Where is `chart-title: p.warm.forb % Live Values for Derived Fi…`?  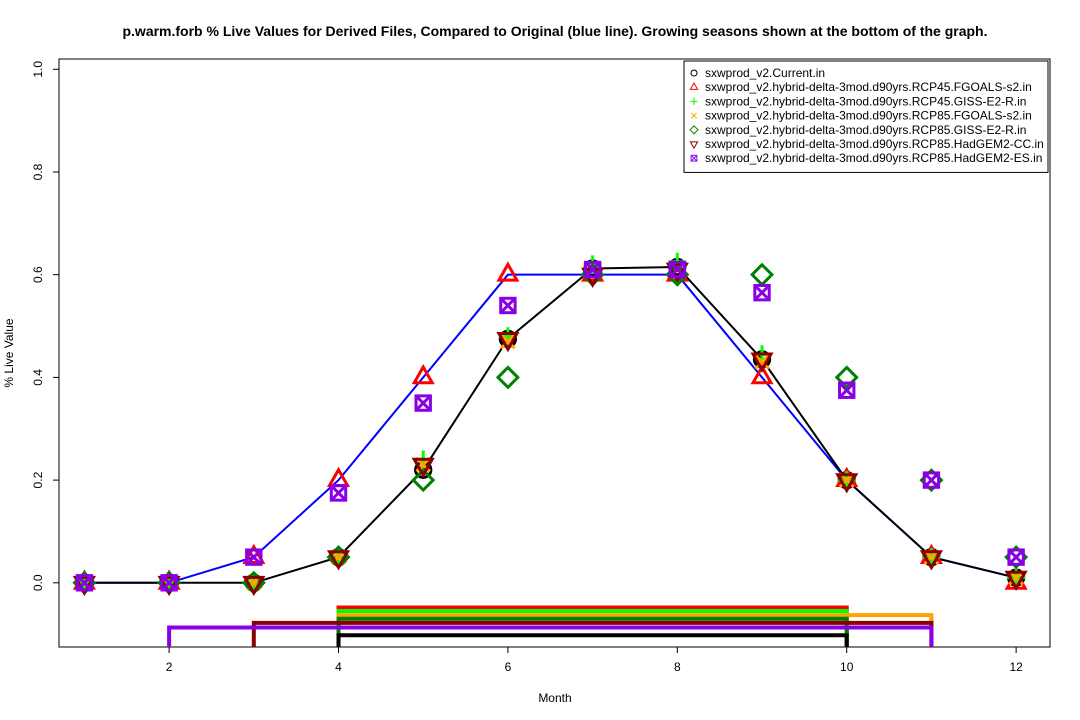
chart-title: p.warm.forb % Live Values for Derived Fi… is located at coordinates (554, 31).